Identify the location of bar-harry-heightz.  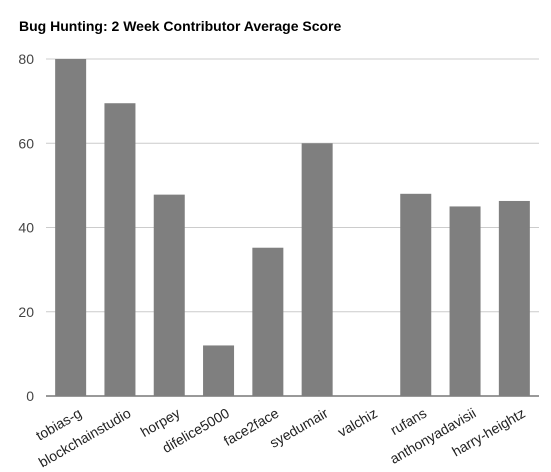
(514, 298).